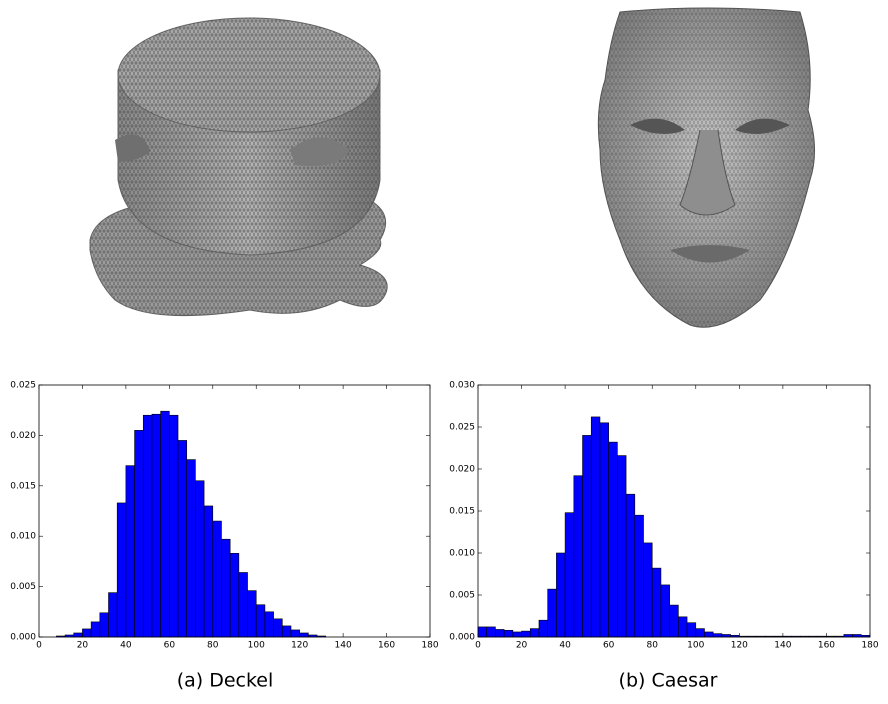  What do you see at coordinates (225, 681) in the screenshot?
I see `caption: (a) Deckel` at bounding box center [225, 681].